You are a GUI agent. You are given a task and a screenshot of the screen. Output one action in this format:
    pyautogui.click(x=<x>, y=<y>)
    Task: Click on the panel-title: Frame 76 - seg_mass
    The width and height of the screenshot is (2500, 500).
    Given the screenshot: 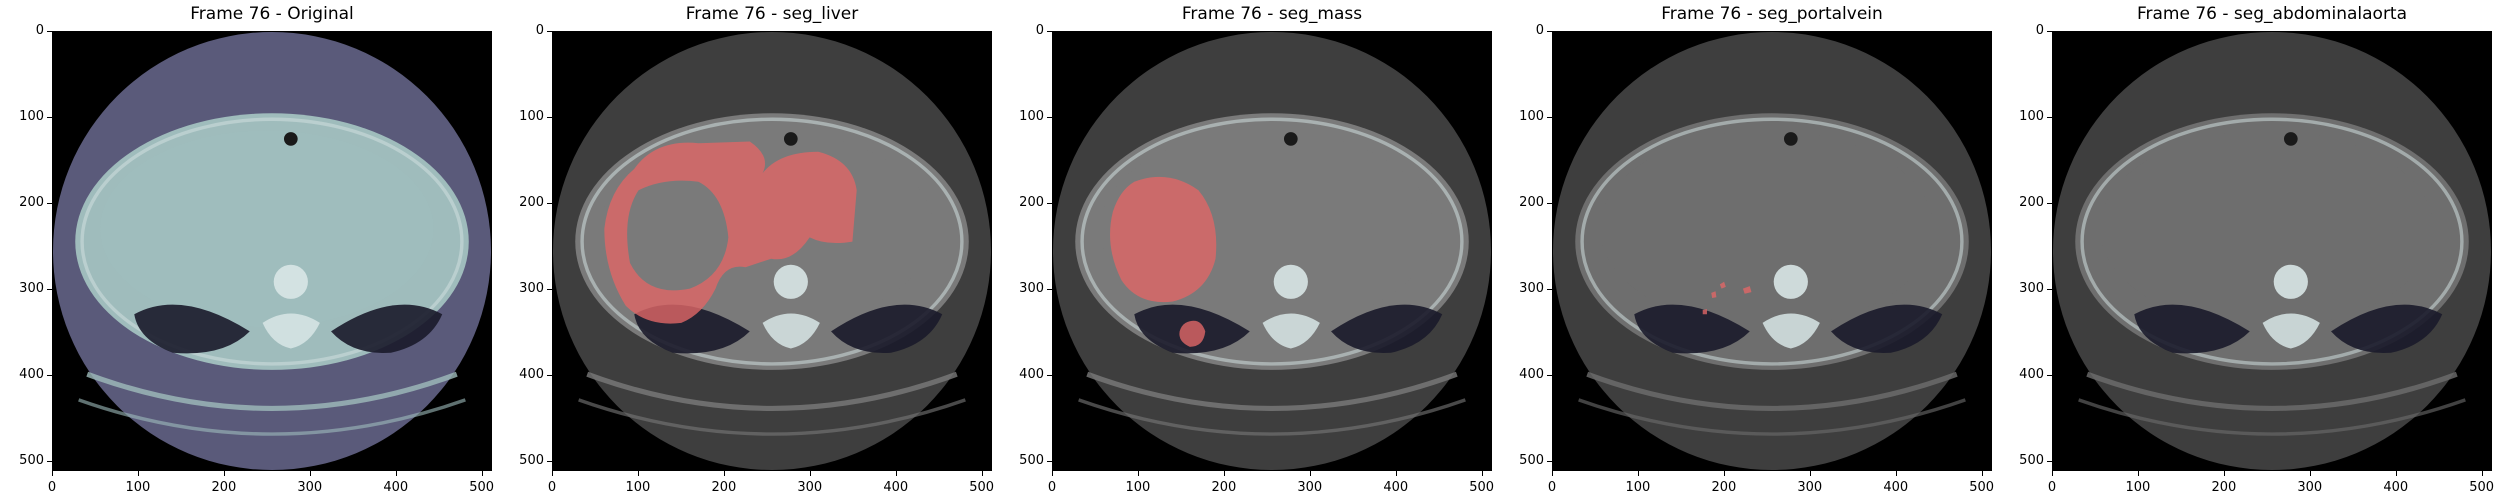 What is the action you would take?
    pyautogui.click(x=1272, y=14)
    